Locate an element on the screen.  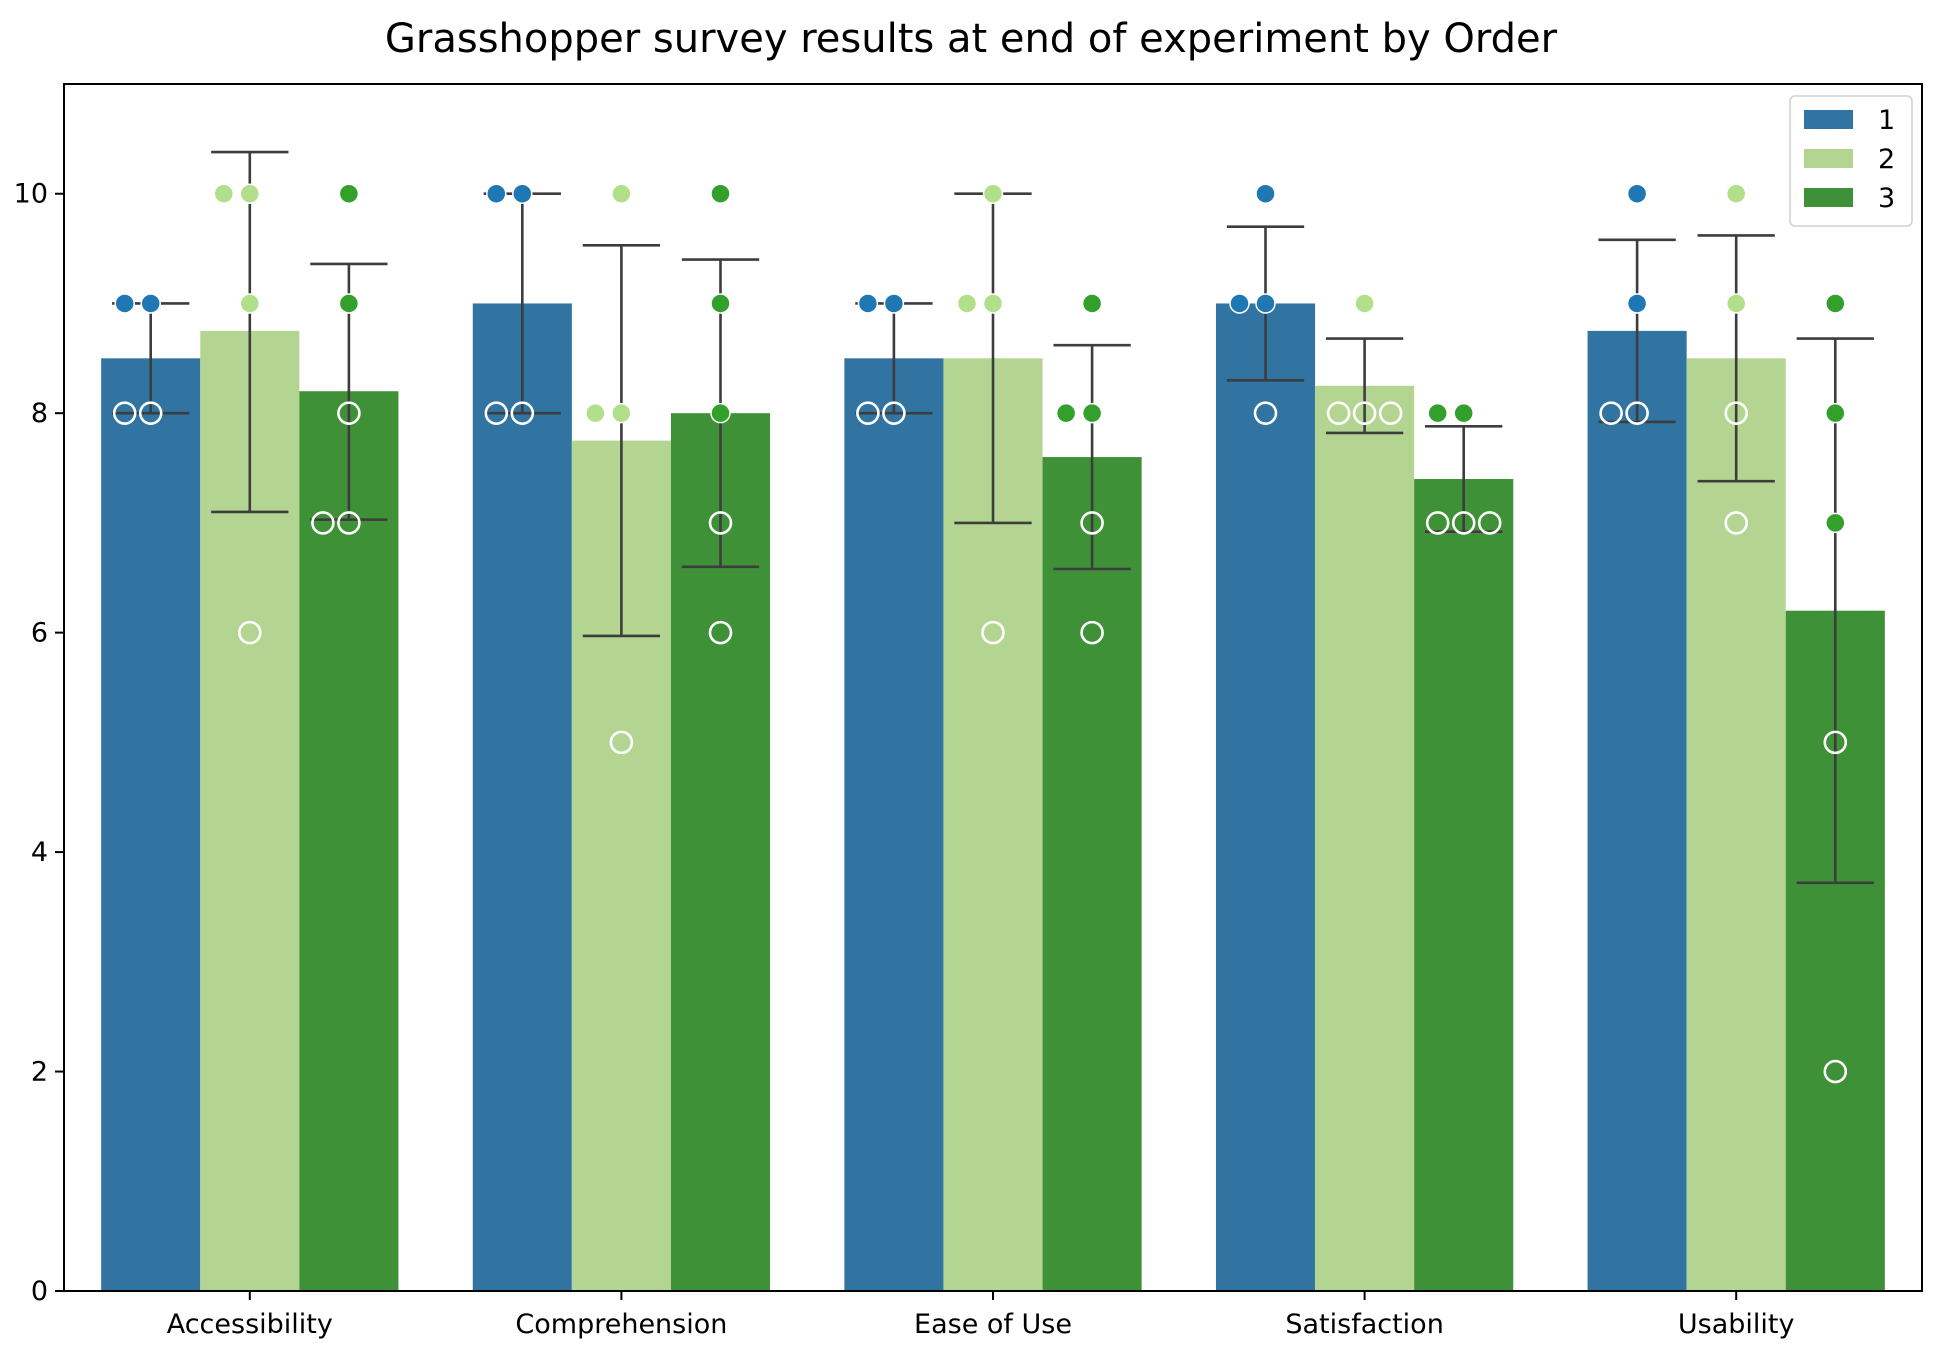
y-tick-label: 6 is located at coordinates (39, 633).